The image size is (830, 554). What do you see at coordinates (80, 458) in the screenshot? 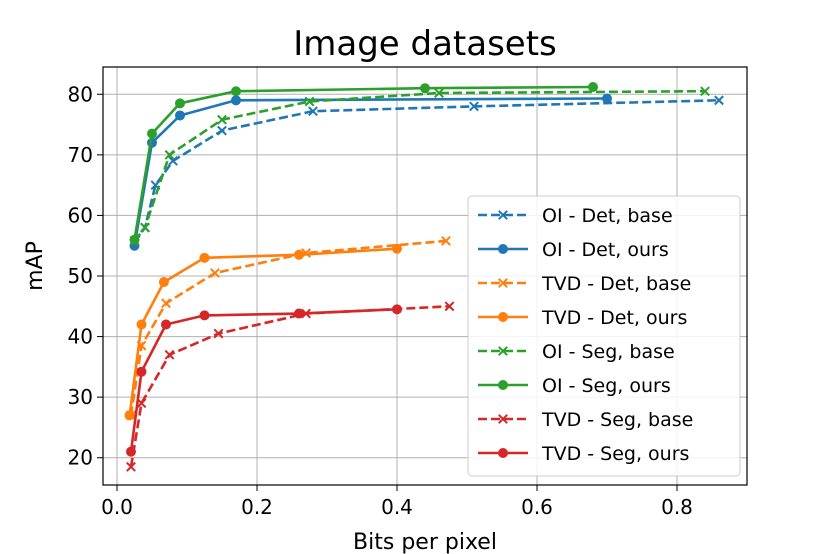
I see `y-tick-label: 20` at bounding box center [80, 458].